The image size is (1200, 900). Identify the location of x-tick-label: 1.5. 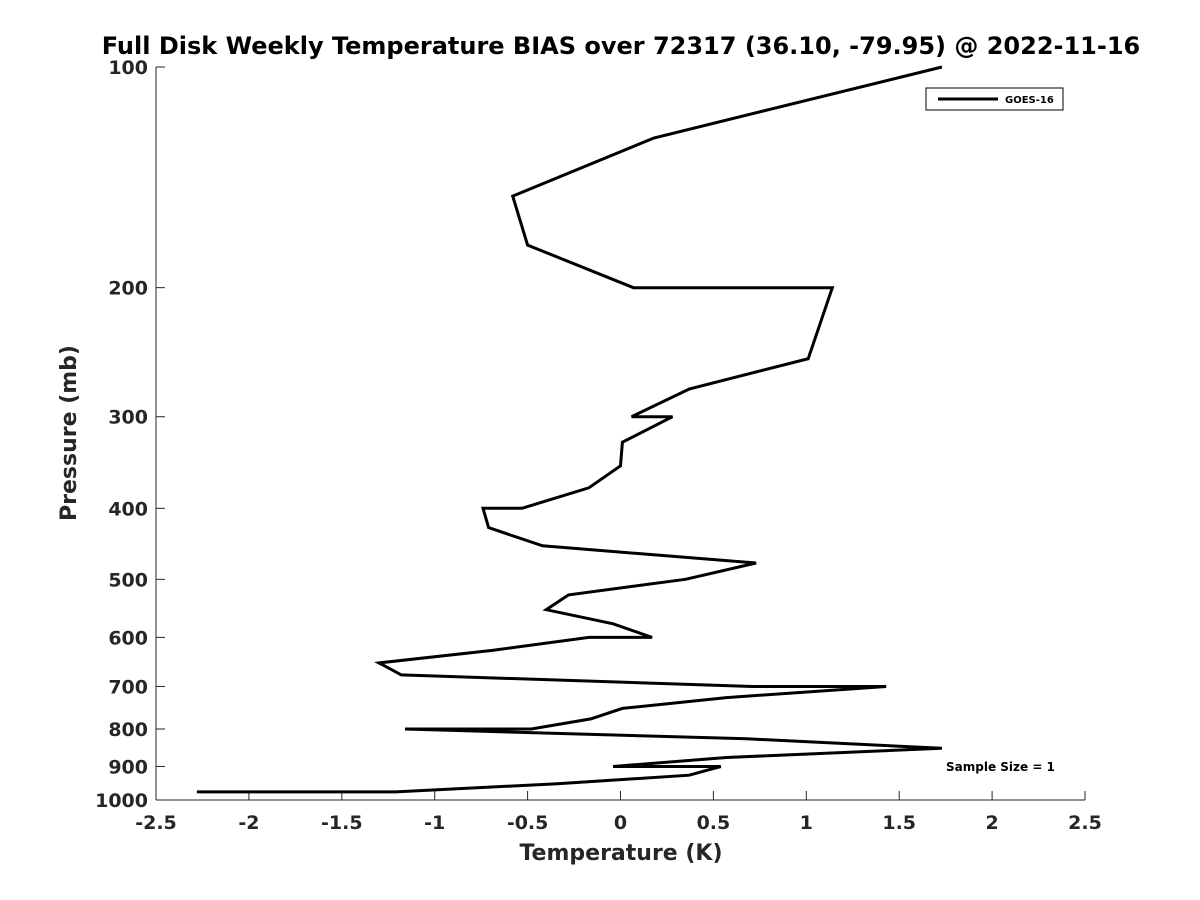
(899, 823).